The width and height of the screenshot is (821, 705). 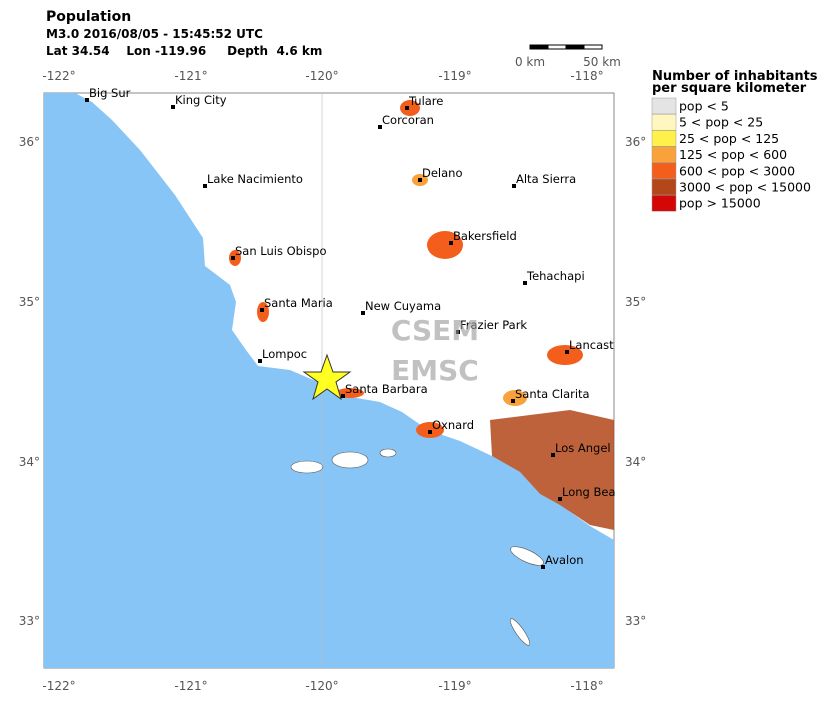 I want to click on legend-label: 600 < pop < 3000, so click(x=737, y=170).